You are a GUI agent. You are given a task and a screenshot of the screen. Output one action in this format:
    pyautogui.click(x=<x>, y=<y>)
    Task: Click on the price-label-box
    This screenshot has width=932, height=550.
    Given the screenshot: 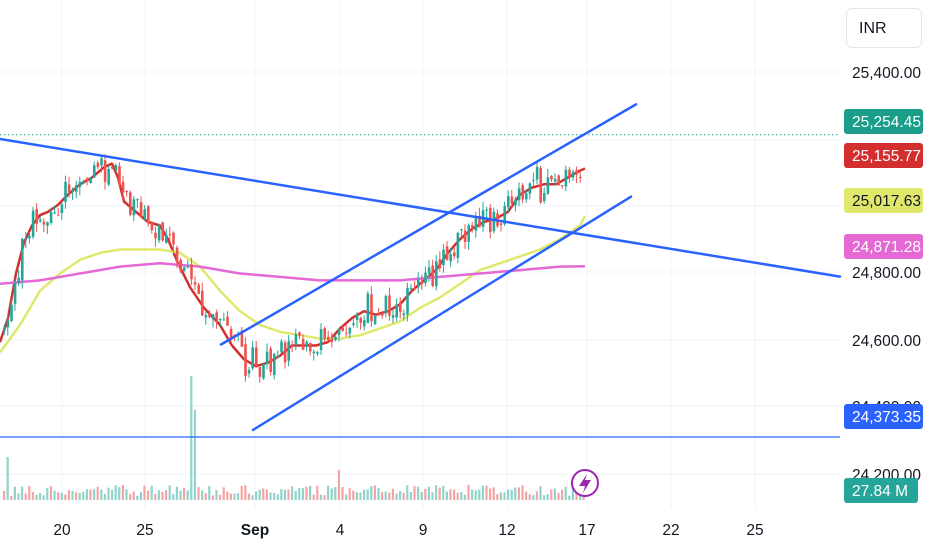 What is the action you would take?
    pyautogui.click(x=883, y=200)
    